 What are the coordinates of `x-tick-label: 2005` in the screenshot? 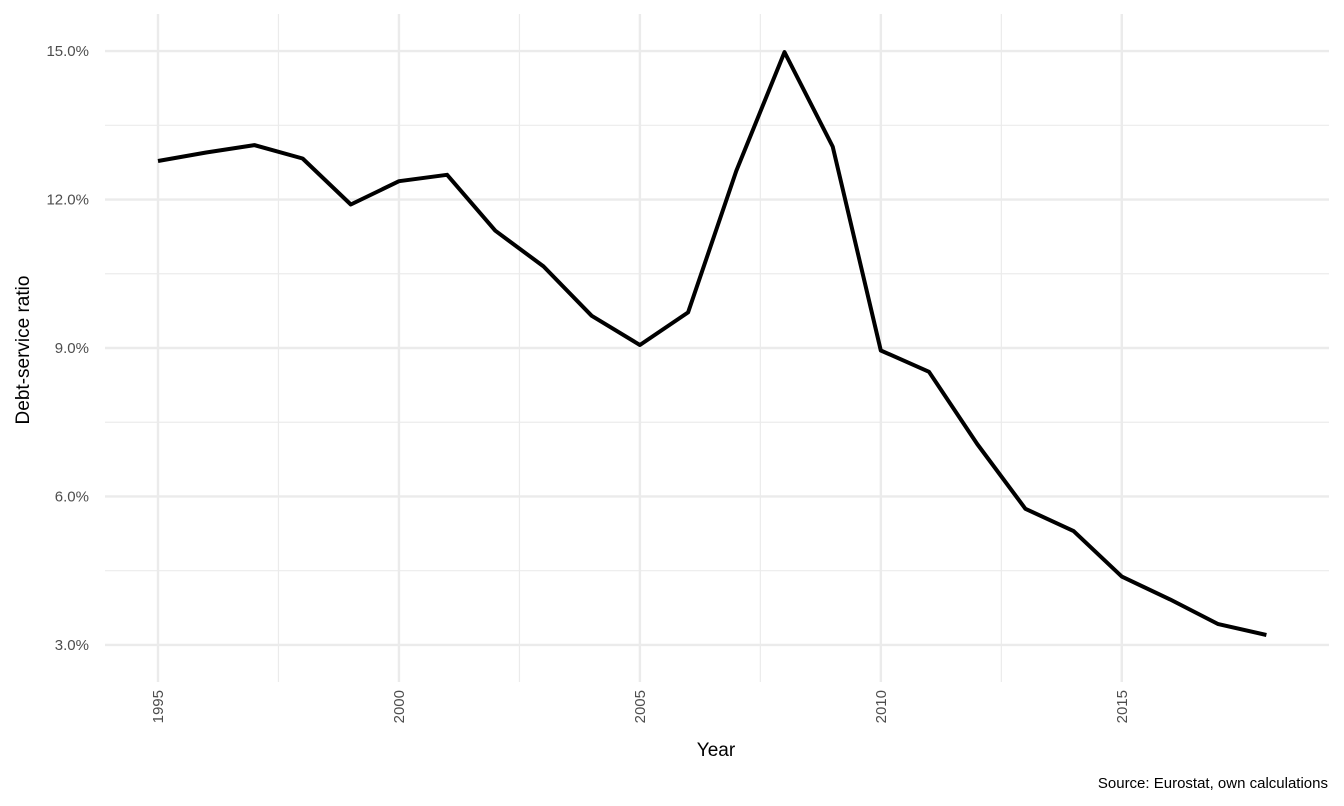 It's located at (640, 706).